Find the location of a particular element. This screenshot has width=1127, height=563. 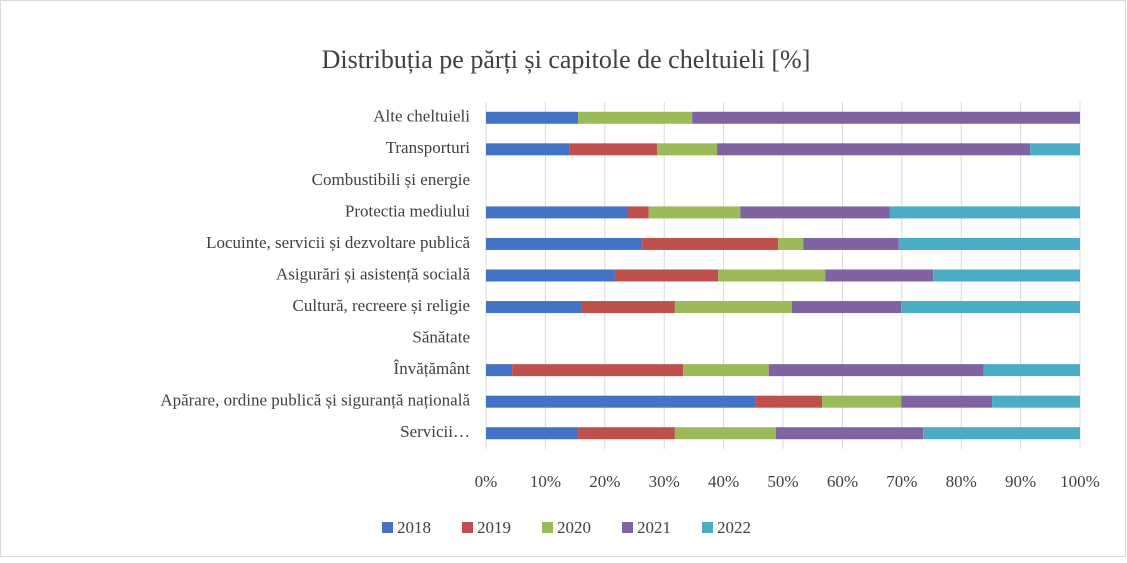

legend-label: 2018 is located at coordinates (414, 527).